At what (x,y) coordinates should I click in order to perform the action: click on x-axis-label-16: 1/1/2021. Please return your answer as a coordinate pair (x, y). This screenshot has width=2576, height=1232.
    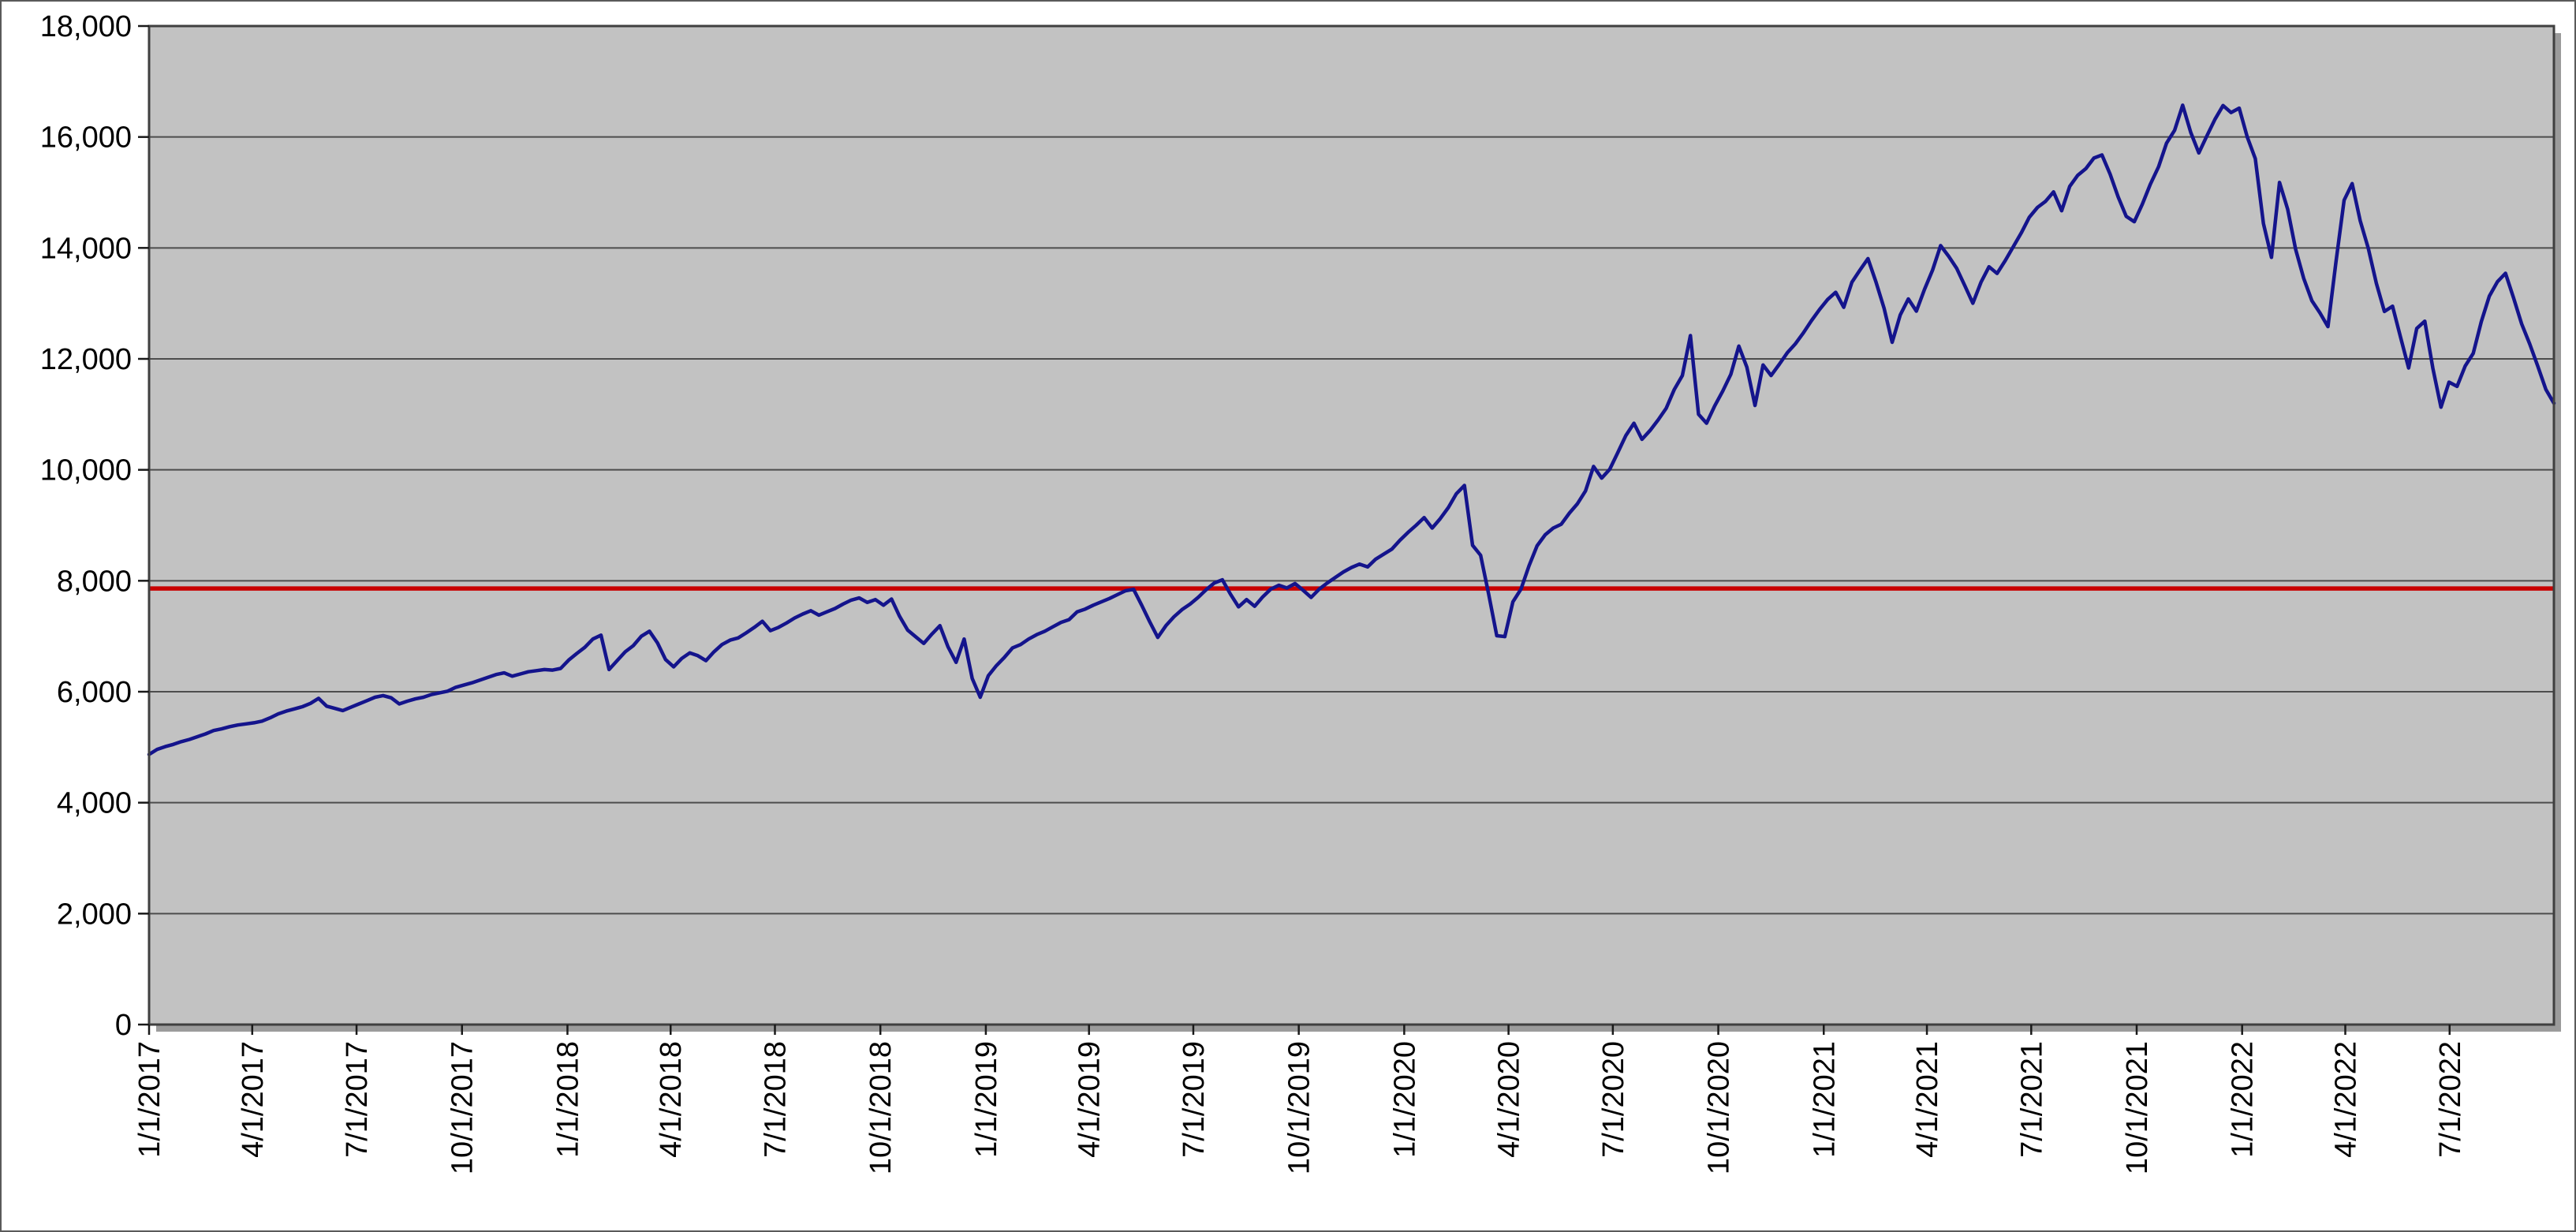
    Looking at the image, I should click on (1824, 1099).